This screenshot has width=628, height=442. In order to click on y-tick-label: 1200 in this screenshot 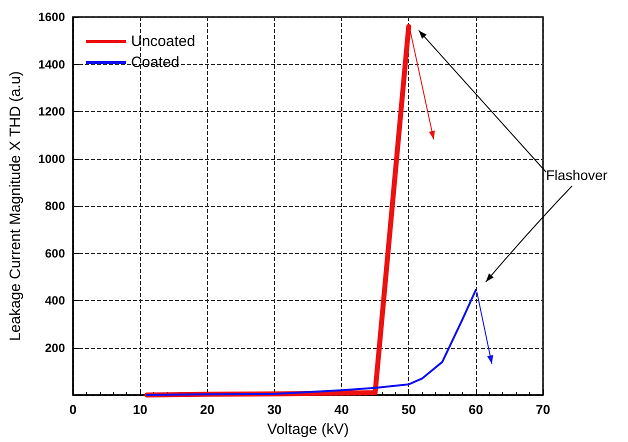, I will do `click(52, 111)`.